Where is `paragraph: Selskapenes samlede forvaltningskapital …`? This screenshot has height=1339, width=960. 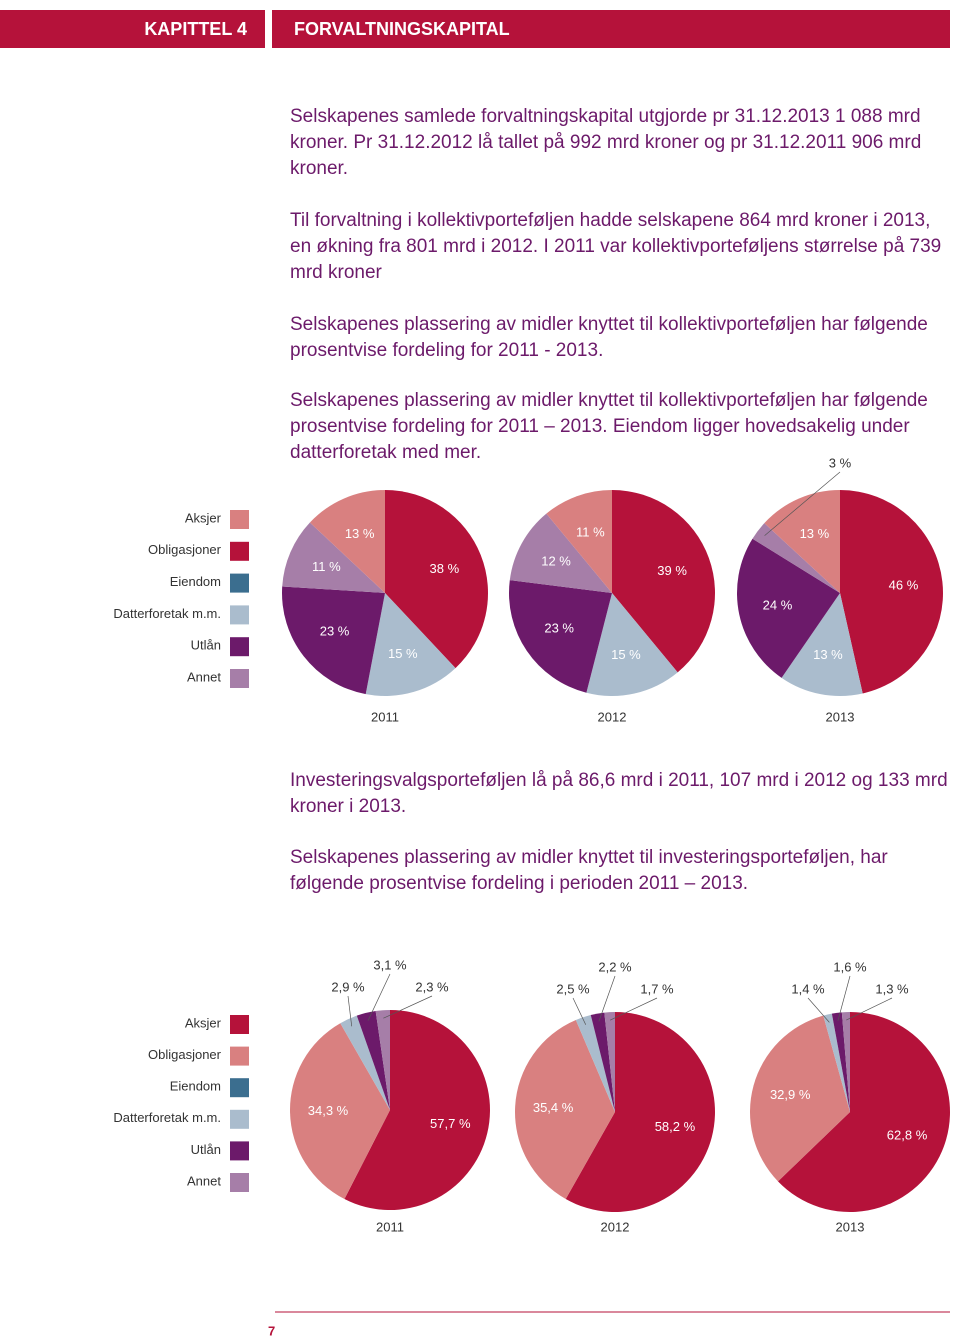 paragraph: Selskapenes samlede forvaltningskapital … is located at coordinates (606, 142).